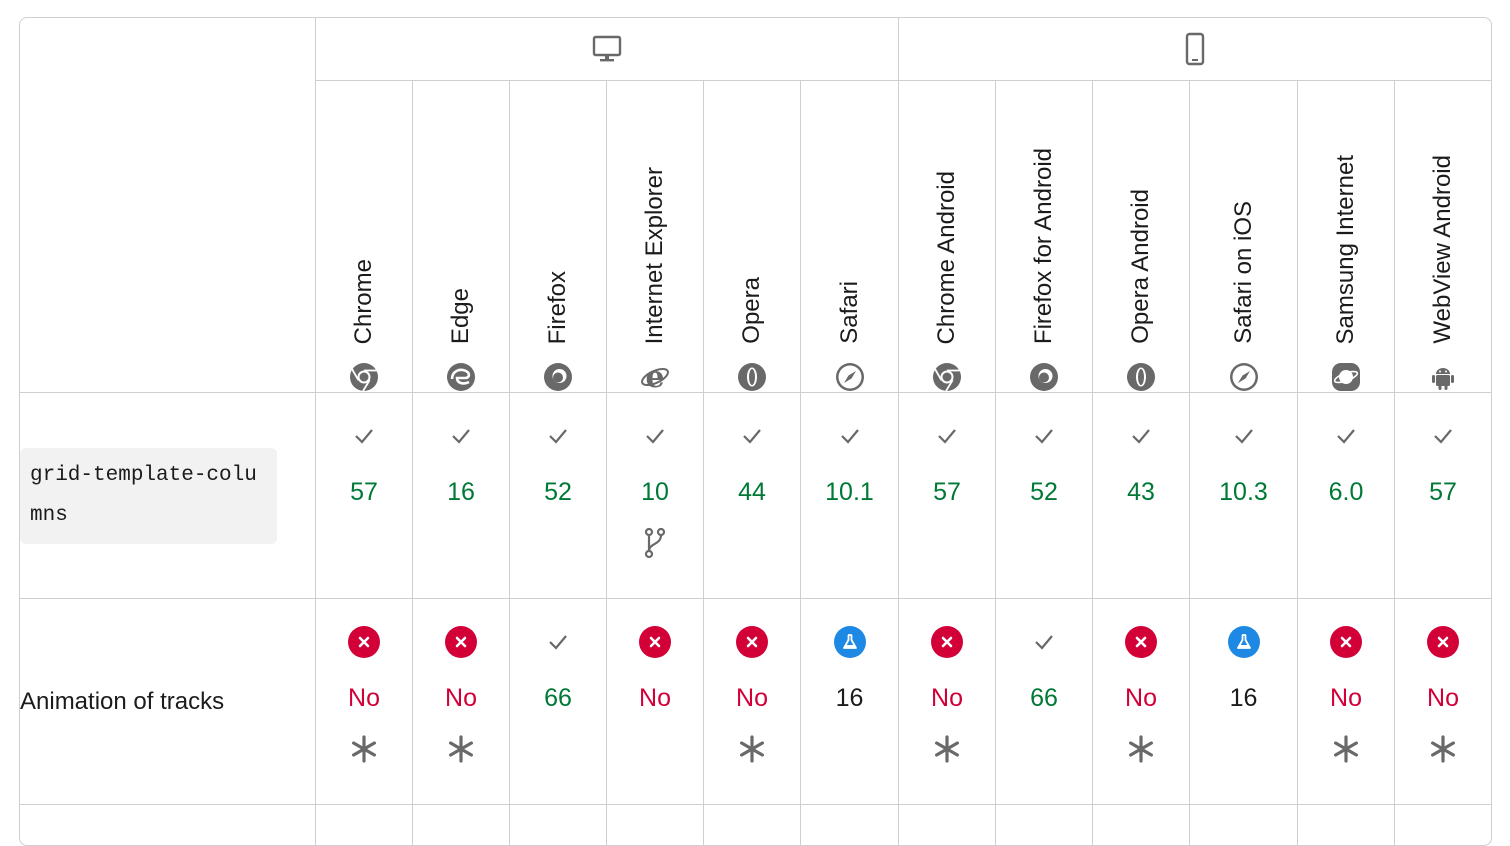 The width and height of the screenshot is (1510, 846). Describe the element at coordinates (122, 701) in the screenshot. I see `feature-name: Animation of tracks` at that location.